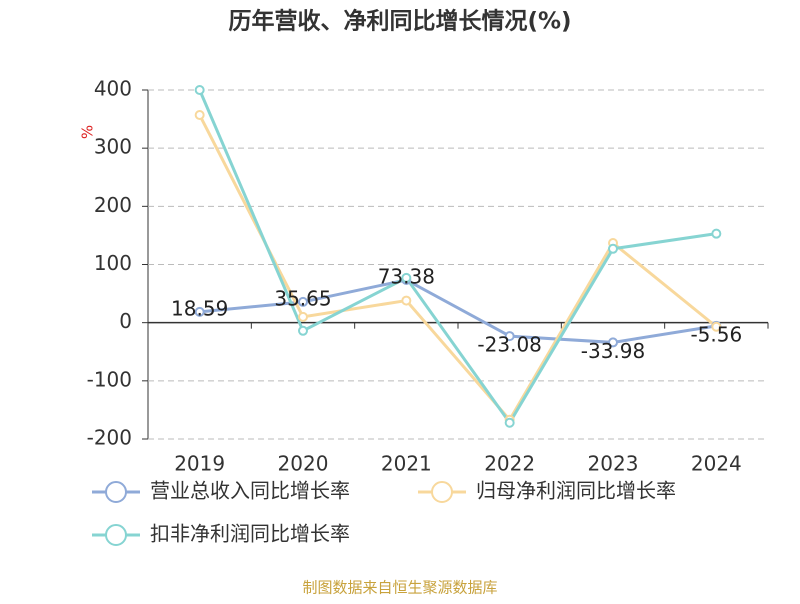 This screenshot has height=604, width=800. Describe the element at coordinates (113, 263) in the screenshot. I see `y-tick-label: 100` at that location.